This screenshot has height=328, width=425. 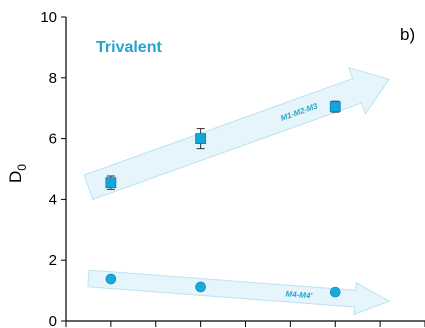 What do you see at coordinates (53, 260) in the screenshot?
I see `y-tick-label: 2` at bounding box center [53, 260].